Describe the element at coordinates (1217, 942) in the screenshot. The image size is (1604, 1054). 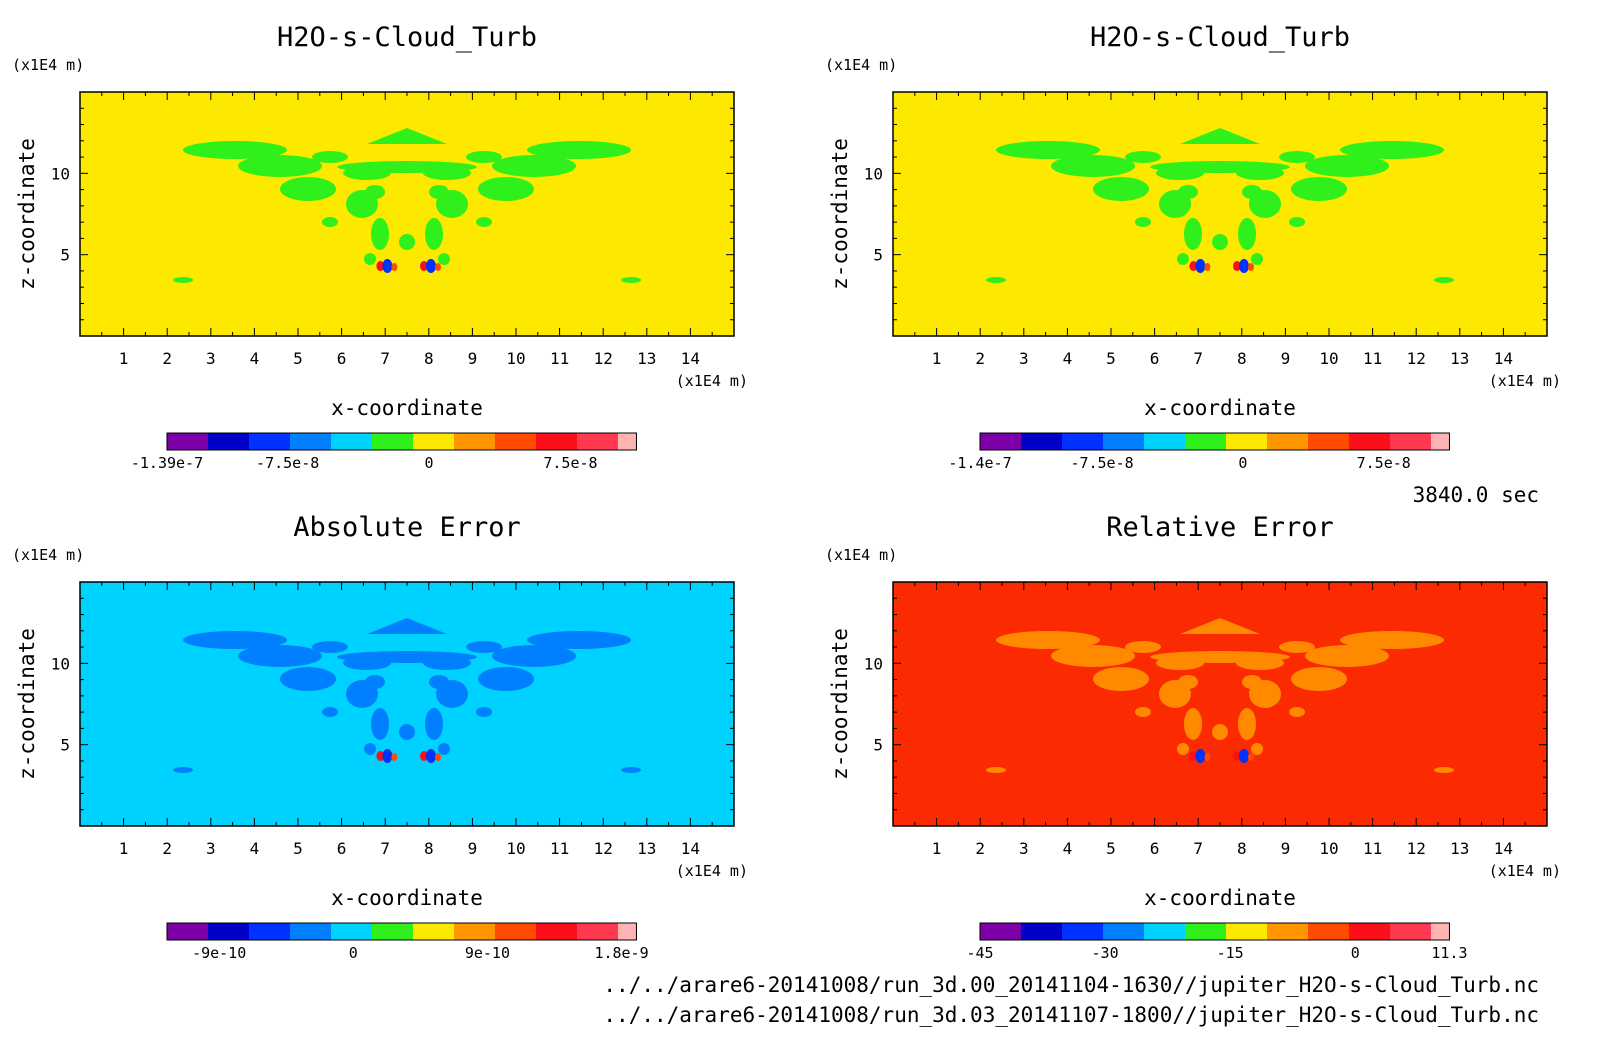
I see `colorbar: -45 -30 -15 0 11.3` at that location.